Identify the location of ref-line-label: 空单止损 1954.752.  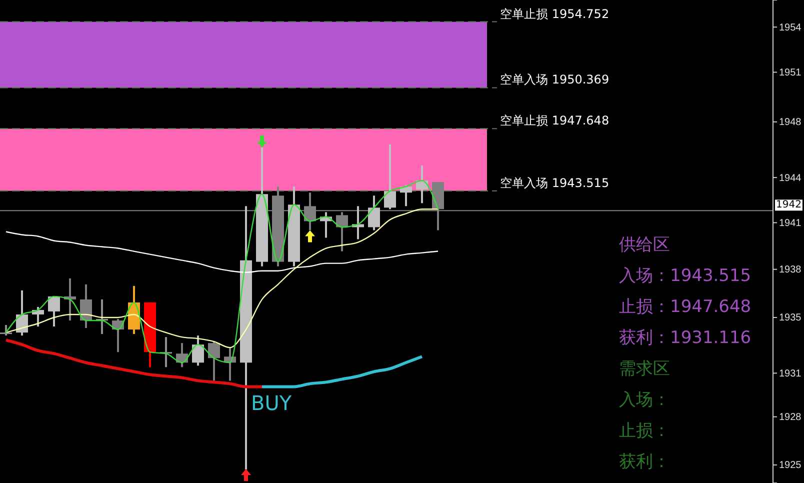
(555, 13).